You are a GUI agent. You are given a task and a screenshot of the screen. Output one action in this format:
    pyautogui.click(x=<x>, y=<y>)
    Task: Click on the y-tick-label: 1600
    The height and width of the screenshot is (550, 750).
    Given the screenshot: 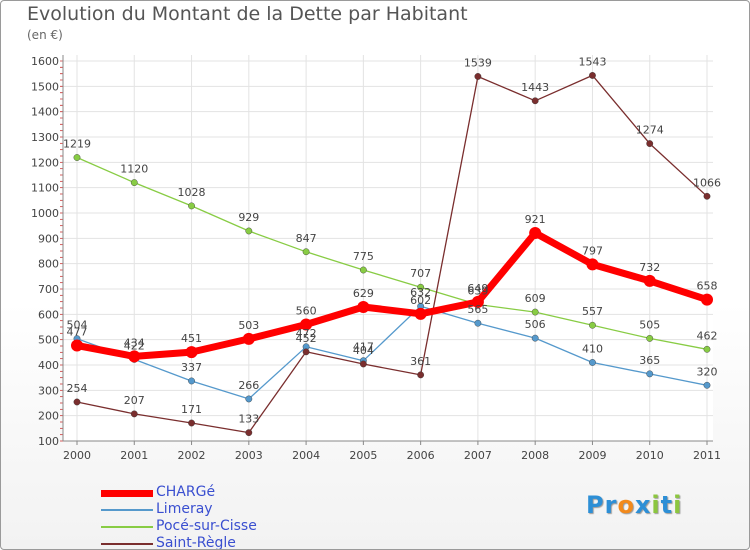 What is the action you would take?
    pyautogui.click(x=45, y=61)
    